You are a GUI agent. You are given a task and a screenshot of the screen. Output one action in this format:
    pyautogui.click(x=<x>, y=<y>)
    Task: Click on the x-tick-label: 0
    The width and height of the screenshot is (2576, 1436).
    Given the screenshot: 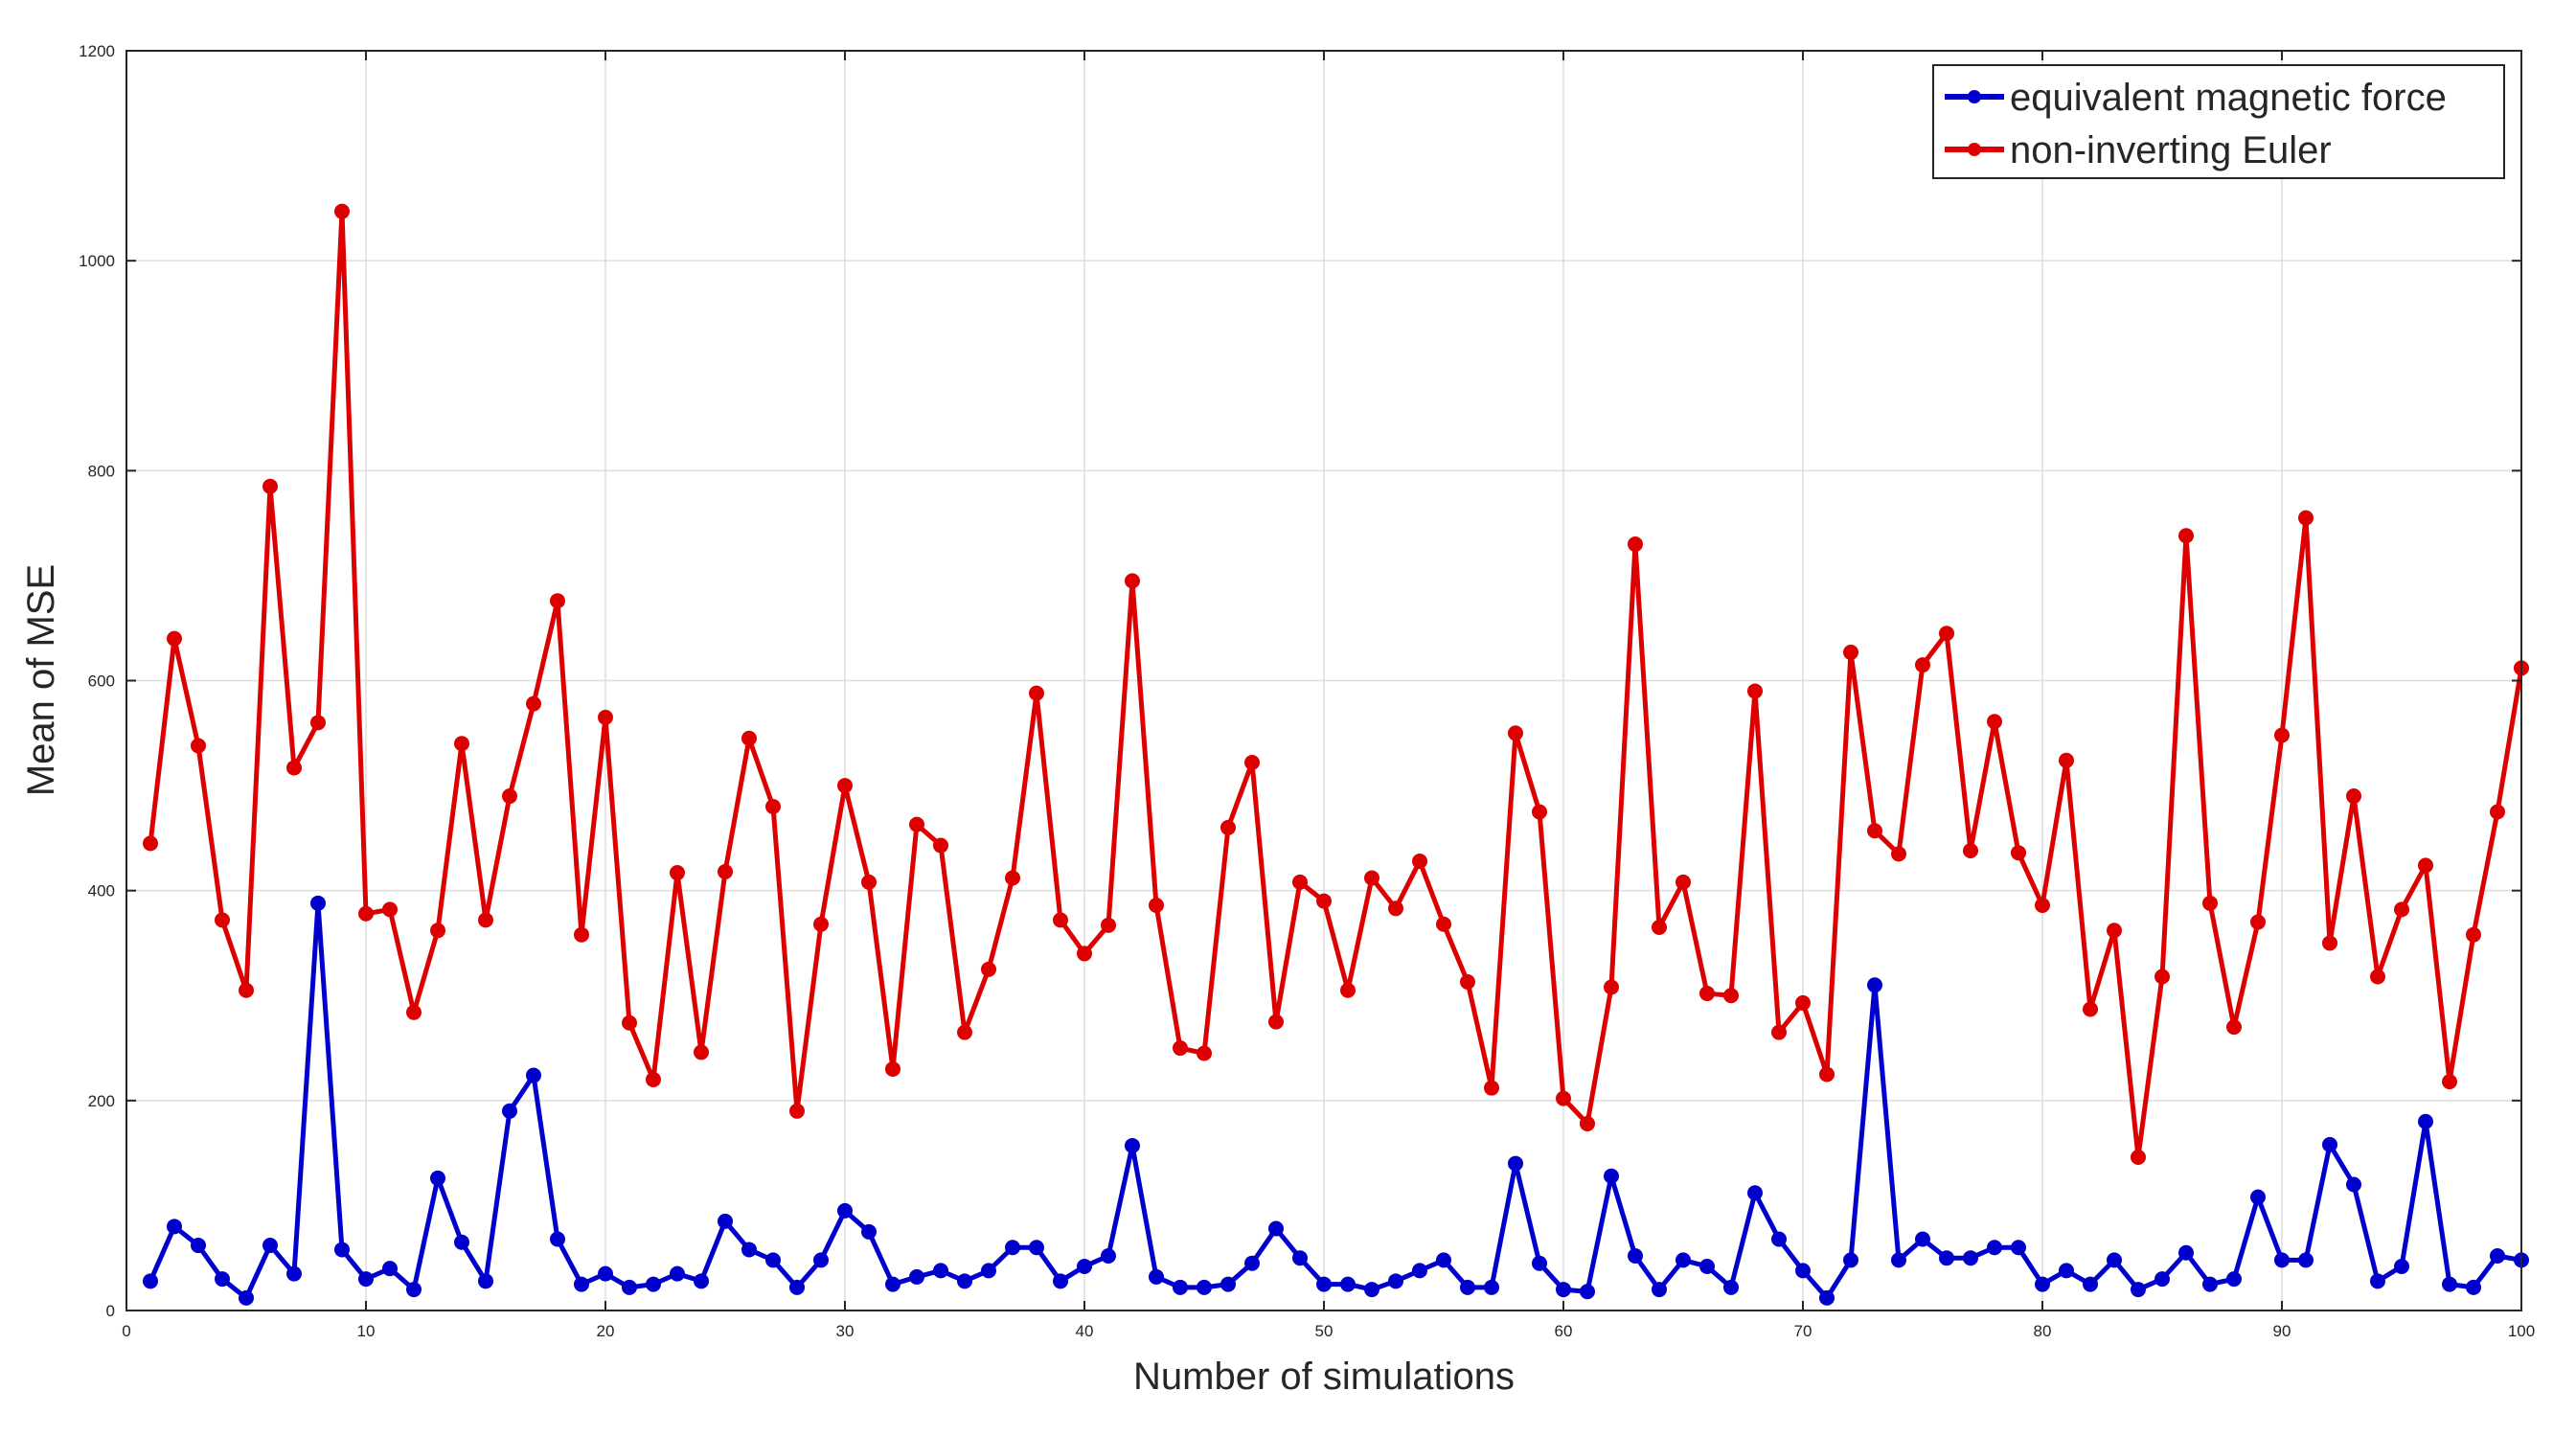 What is the action you would take?
    pyautogui.click(x=126, y=1331)
    